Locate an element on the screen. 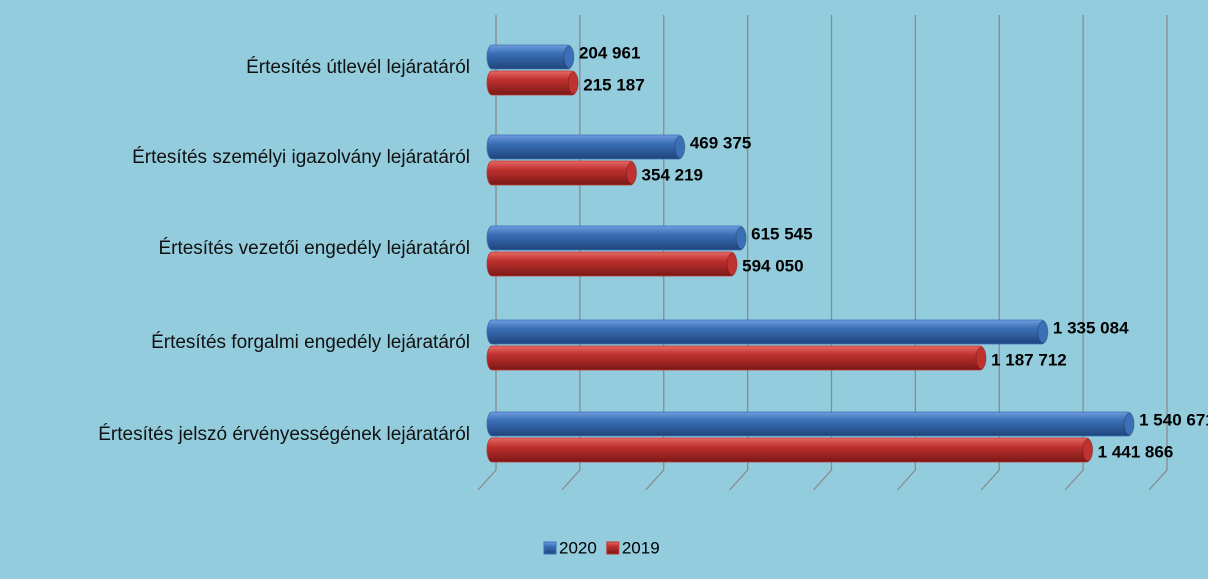  value-label: 204 961 is located at coordinates (609, 52).